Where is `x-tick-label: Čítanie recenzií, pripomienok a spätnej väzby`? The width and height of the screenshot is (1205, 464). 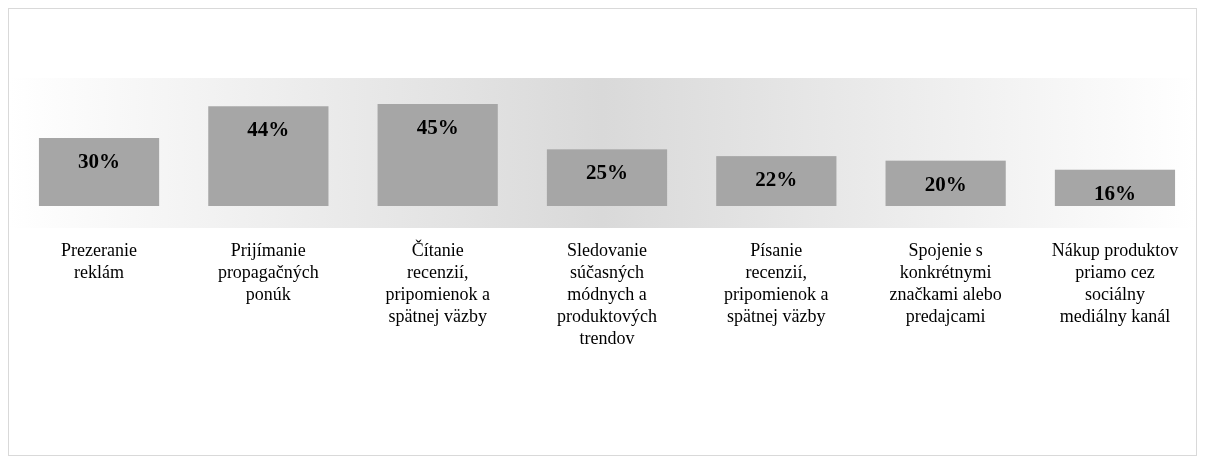
x-tick-label: Čítanie recenzií, pripomienok a spätnej väzby is located at coordinates (437, 282).